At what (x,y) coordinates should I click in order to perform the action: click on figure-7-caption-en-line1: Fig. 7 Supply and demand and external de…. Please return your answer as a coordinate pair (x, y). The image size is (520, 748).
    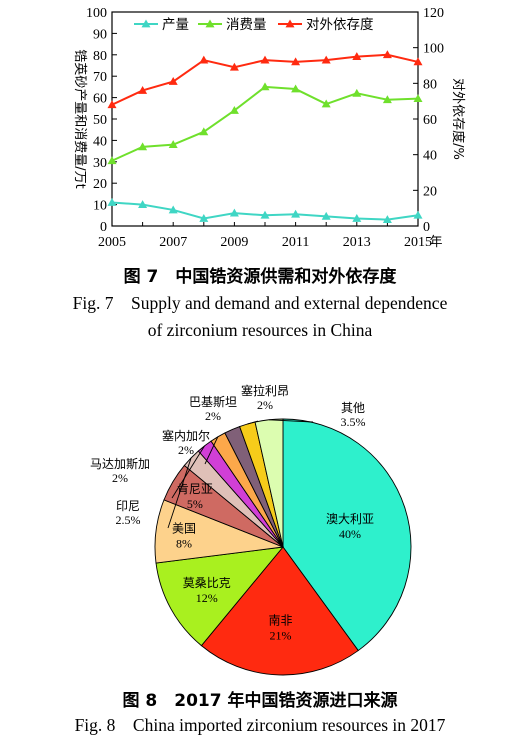
    Looking at the image, I should click on (260, 303).